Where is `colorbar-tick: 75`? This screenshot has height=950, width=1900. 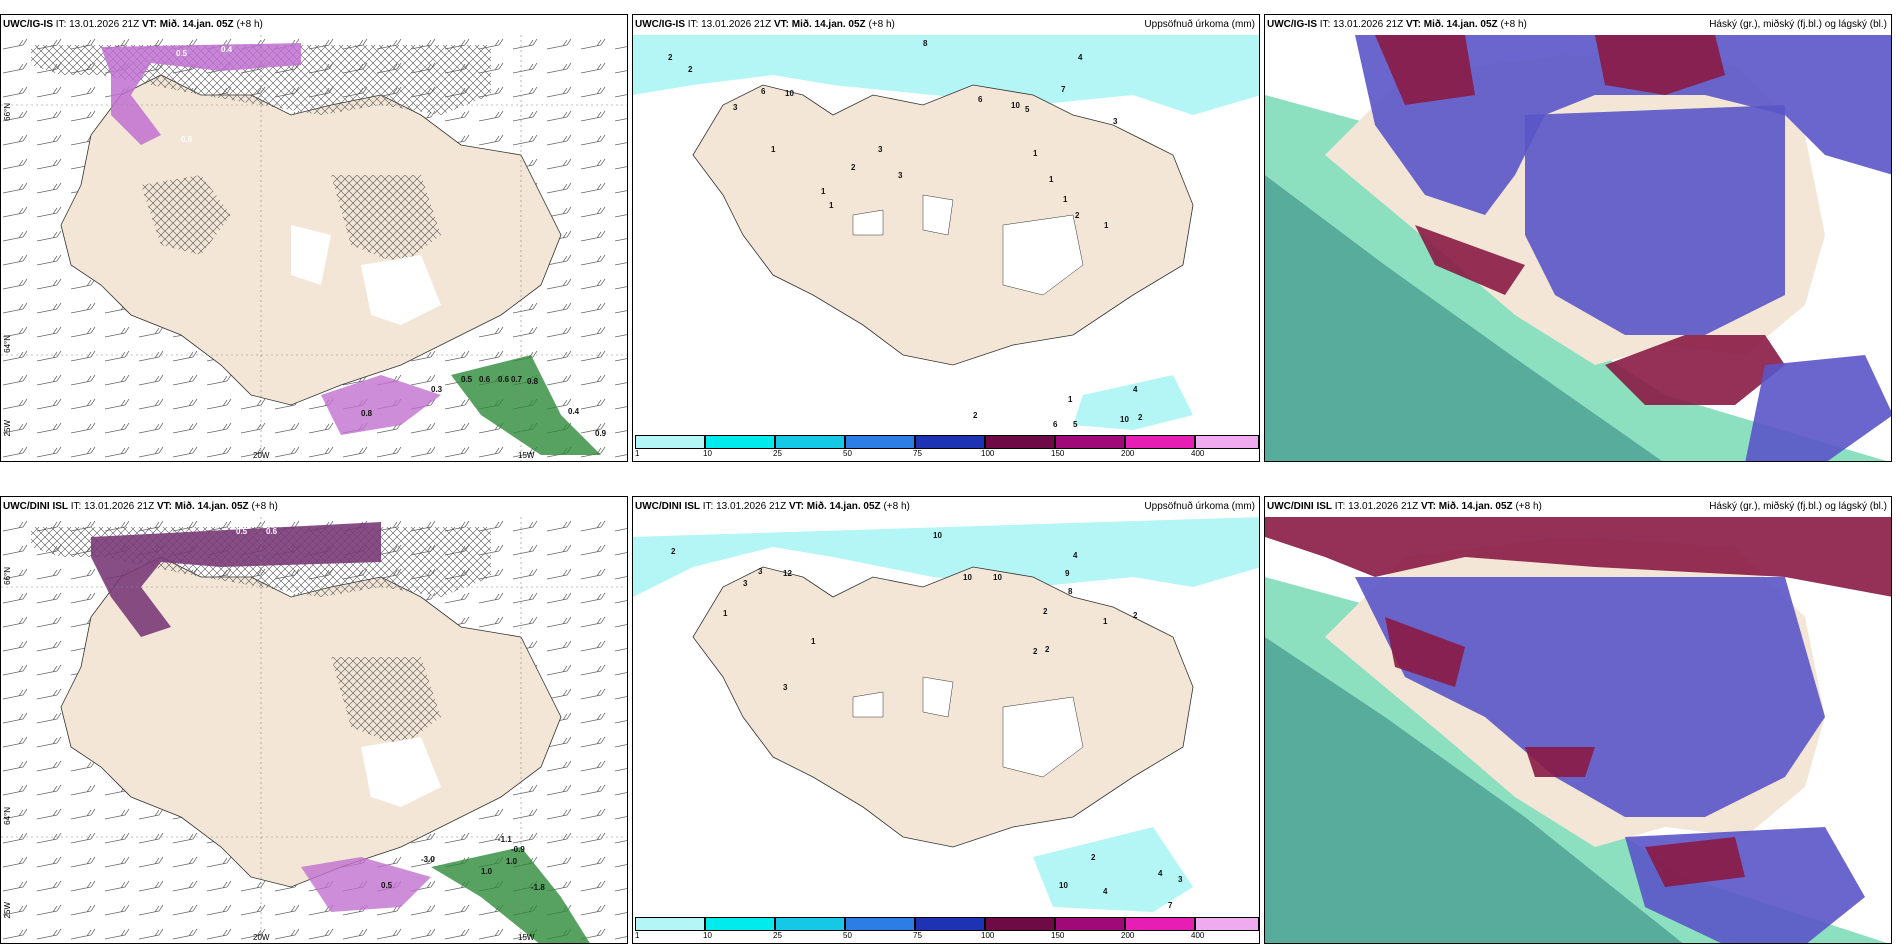 colorbar-tick: 75 is located at coordinates (917, 935).